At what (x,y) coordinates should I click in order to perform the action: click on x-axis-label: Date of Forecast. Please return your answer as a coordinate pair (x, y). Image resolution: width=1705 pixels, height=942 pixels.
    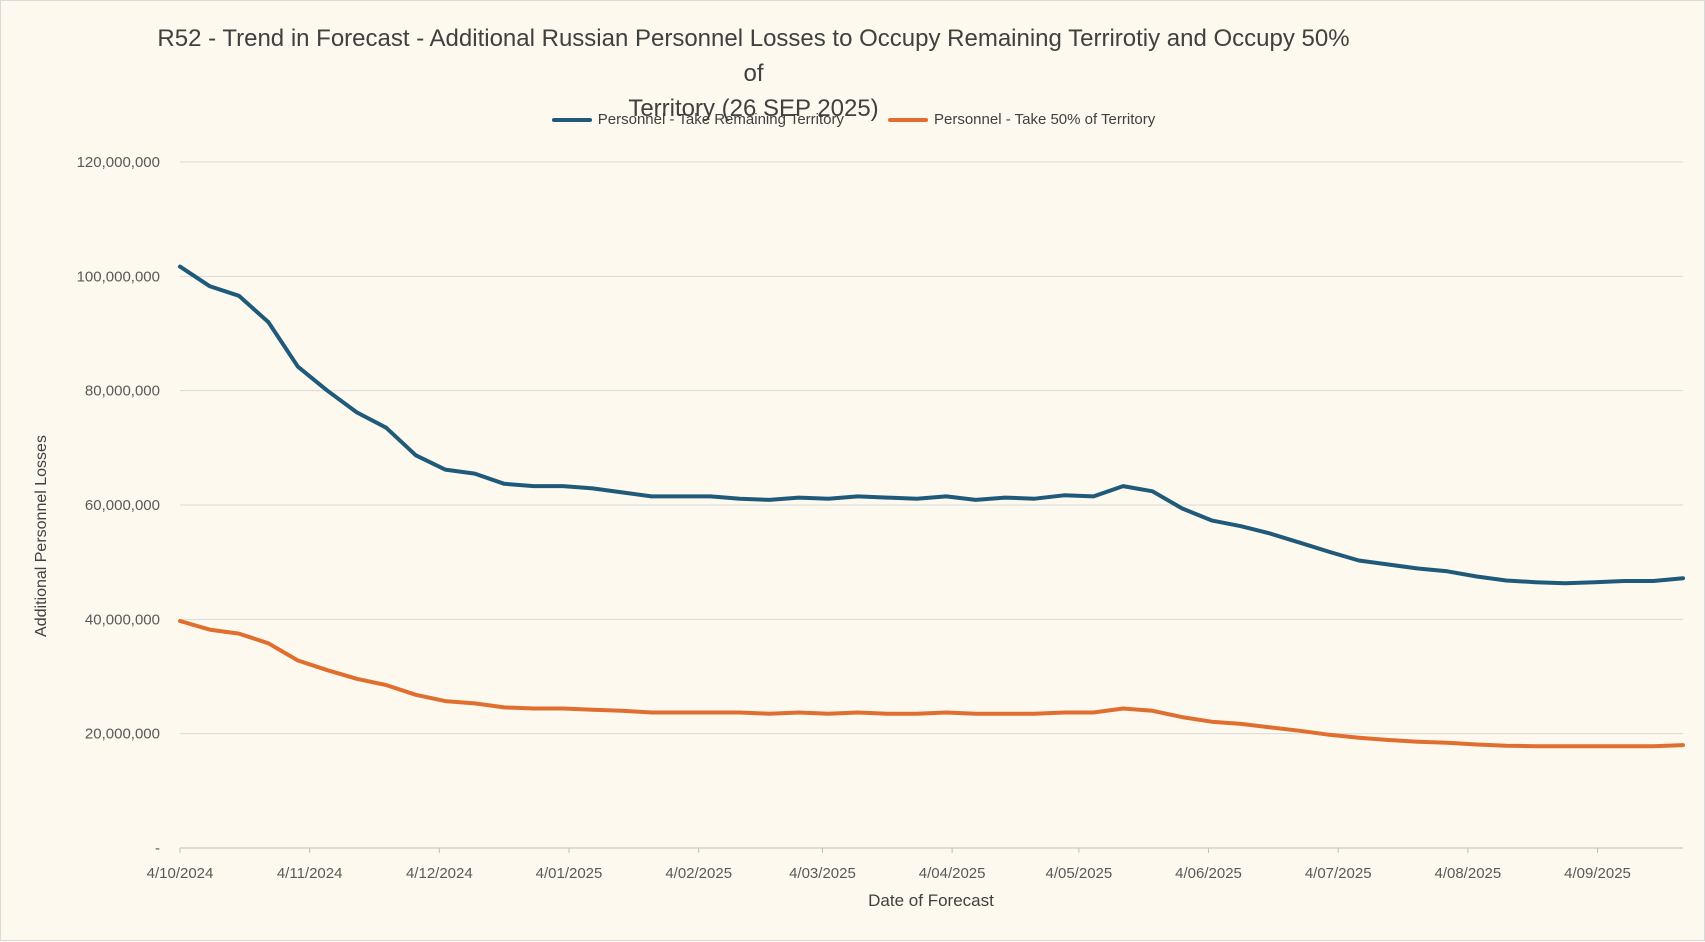
    Looking at the image, I should click on (931, 900).